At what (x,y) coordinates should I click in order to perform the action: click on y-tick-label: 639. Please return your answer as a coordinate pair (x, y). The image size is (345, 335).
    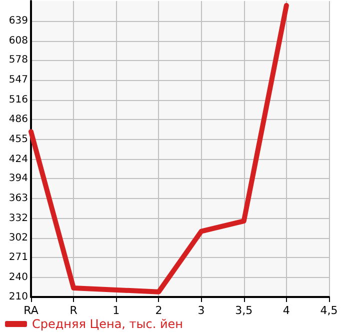
    Looking at the image, I should click on (18, 20).